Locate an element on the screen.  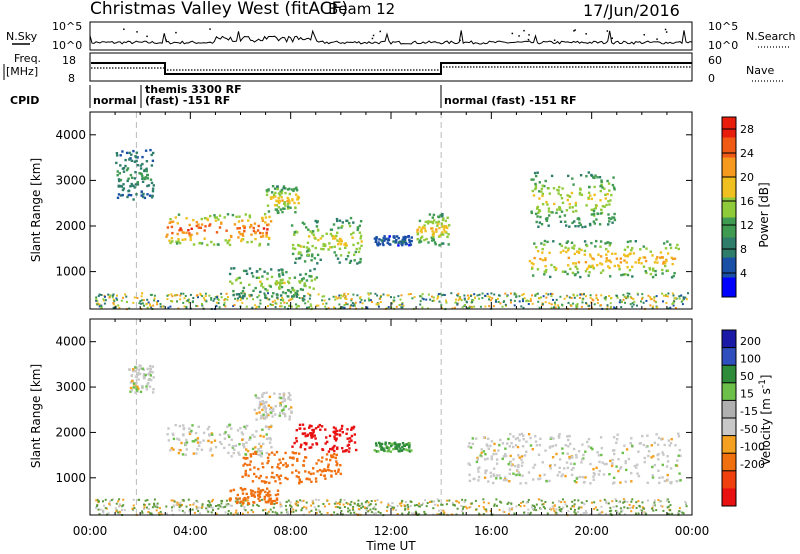
power-colorbar-segment is located at coordinates (729, 127).